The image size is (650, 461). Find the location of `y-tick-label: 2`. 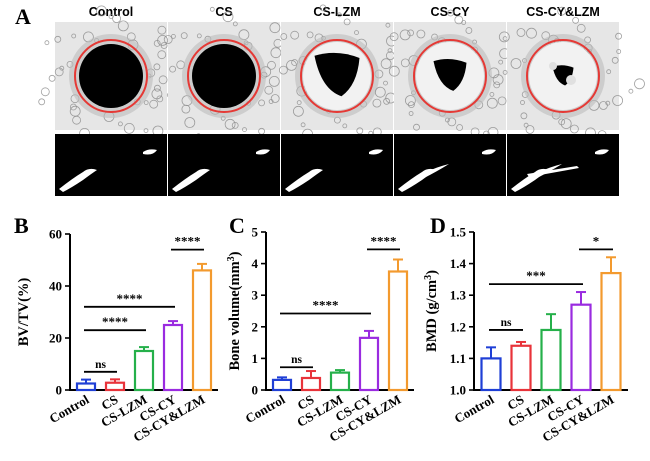

y-tick-label: 2 is located at coordinates (255, 326).